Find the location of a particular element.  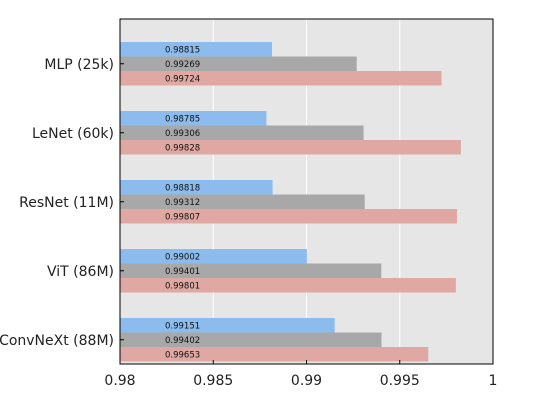

category-label: MLP (25k) is located at coordinates (79, 65).